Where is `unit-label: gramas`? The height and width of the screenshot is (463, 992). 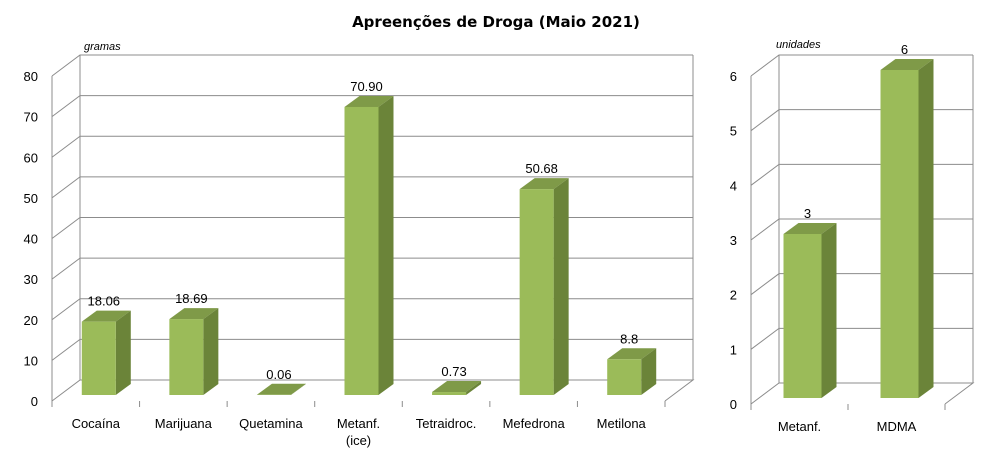
unit-label: gramas is located at coordinates (102, 47).